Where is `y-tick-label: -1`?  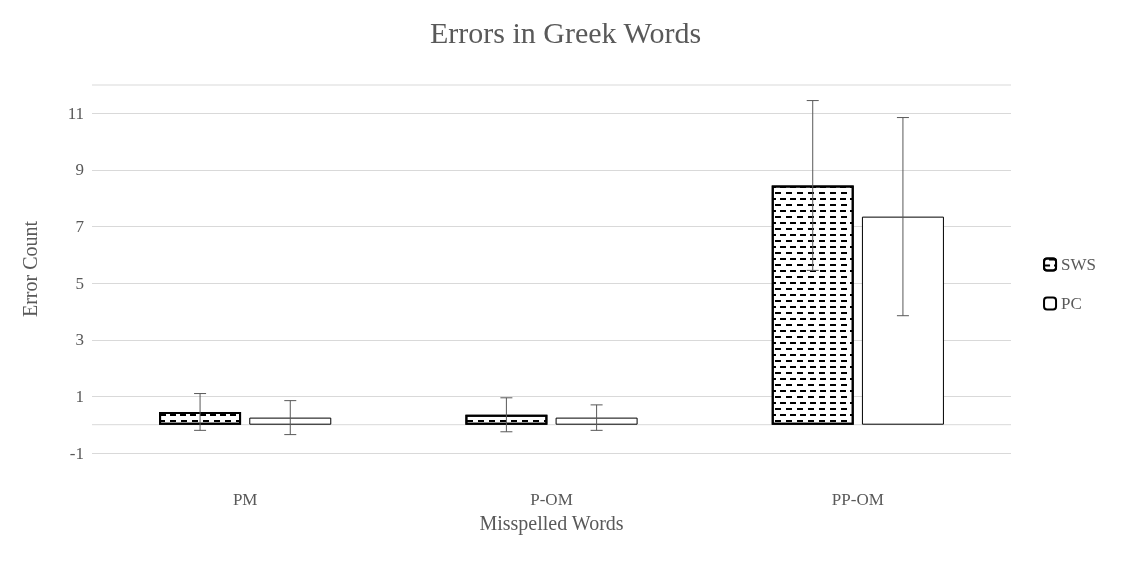 y-tick-label: -1 is located at coordinates (76, 453).